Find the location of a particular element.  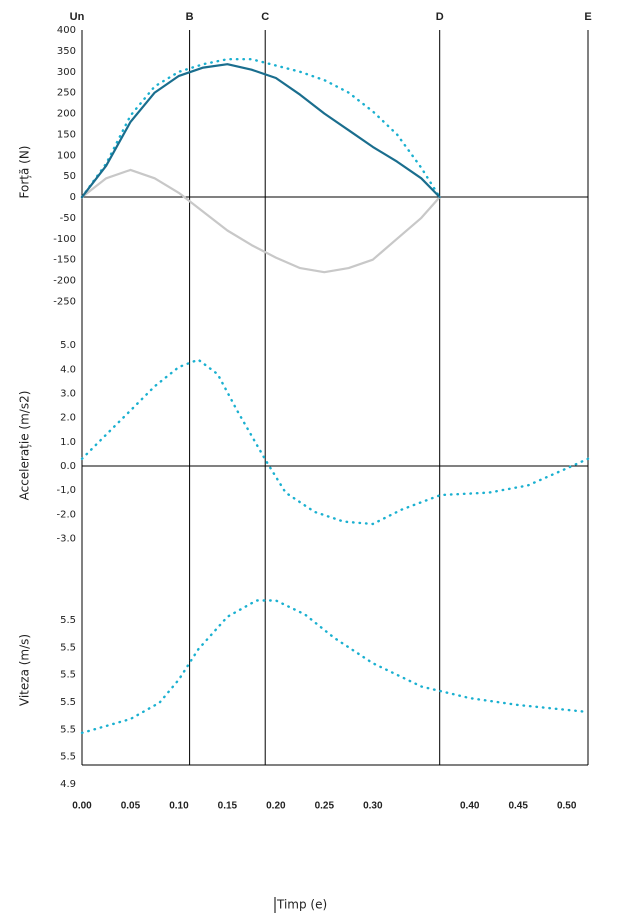

y-tick-label: 2.0 is located at coordinates (68, 418).